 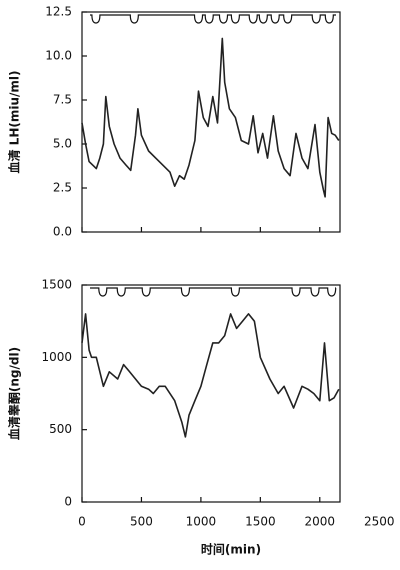 What do you see at coordinates (62, 144) in the screenshot?
I see `y-tick-label: 5.0` at bounding box center [62, 144].